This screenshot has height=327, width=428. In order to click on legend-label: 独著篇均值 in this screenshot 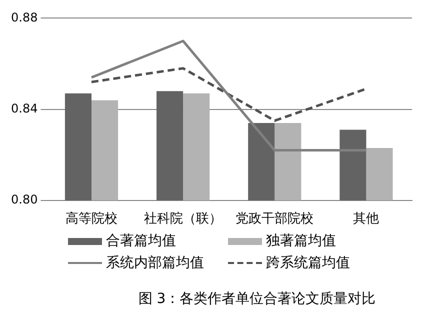, I will do `click(301, 241)`.